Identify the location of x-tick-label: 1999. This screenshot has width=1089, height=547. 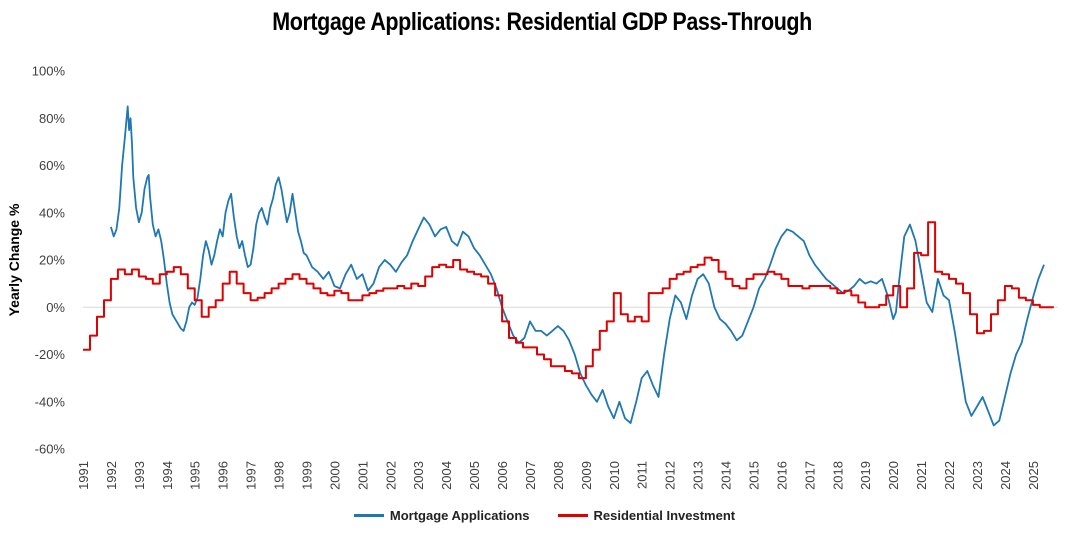
(306, 475).